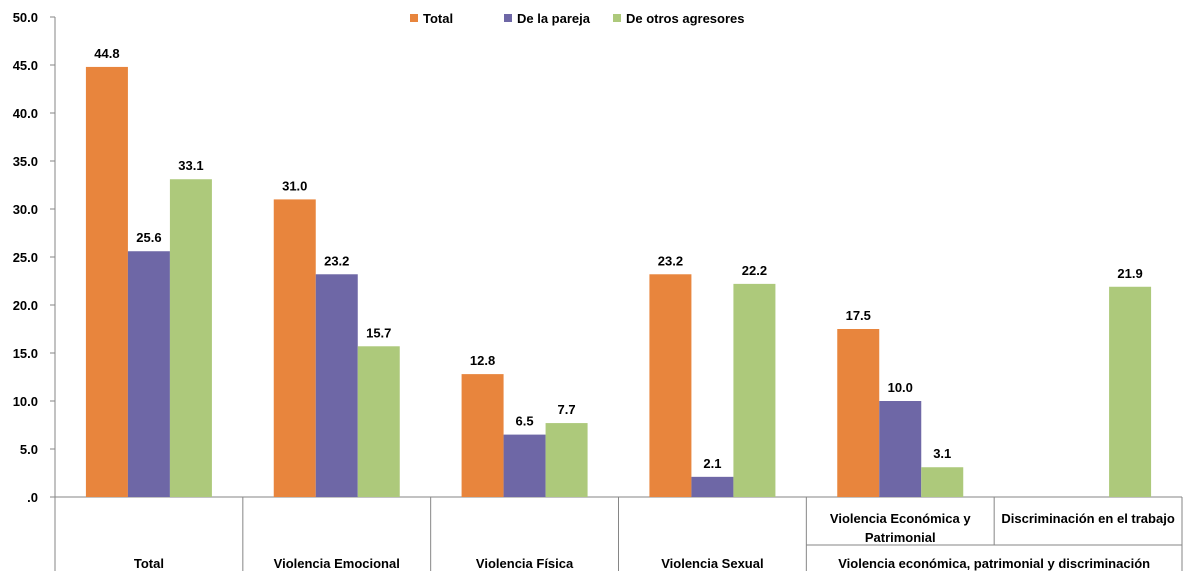 The height and width of the screenshot is (571, 1186). Describe the element at coordinates (25, 257) in the screenshot. I see `y-tick-label: 25.0` at that location.